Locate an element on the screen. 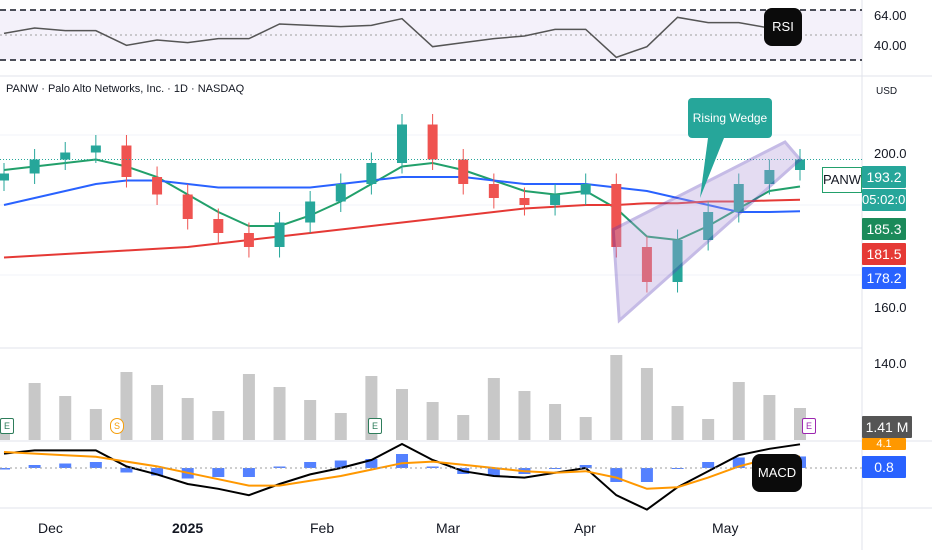 This screenshot has width=932, height=550. volume-tag: 1.41 M is located at coordinates (887, 427).